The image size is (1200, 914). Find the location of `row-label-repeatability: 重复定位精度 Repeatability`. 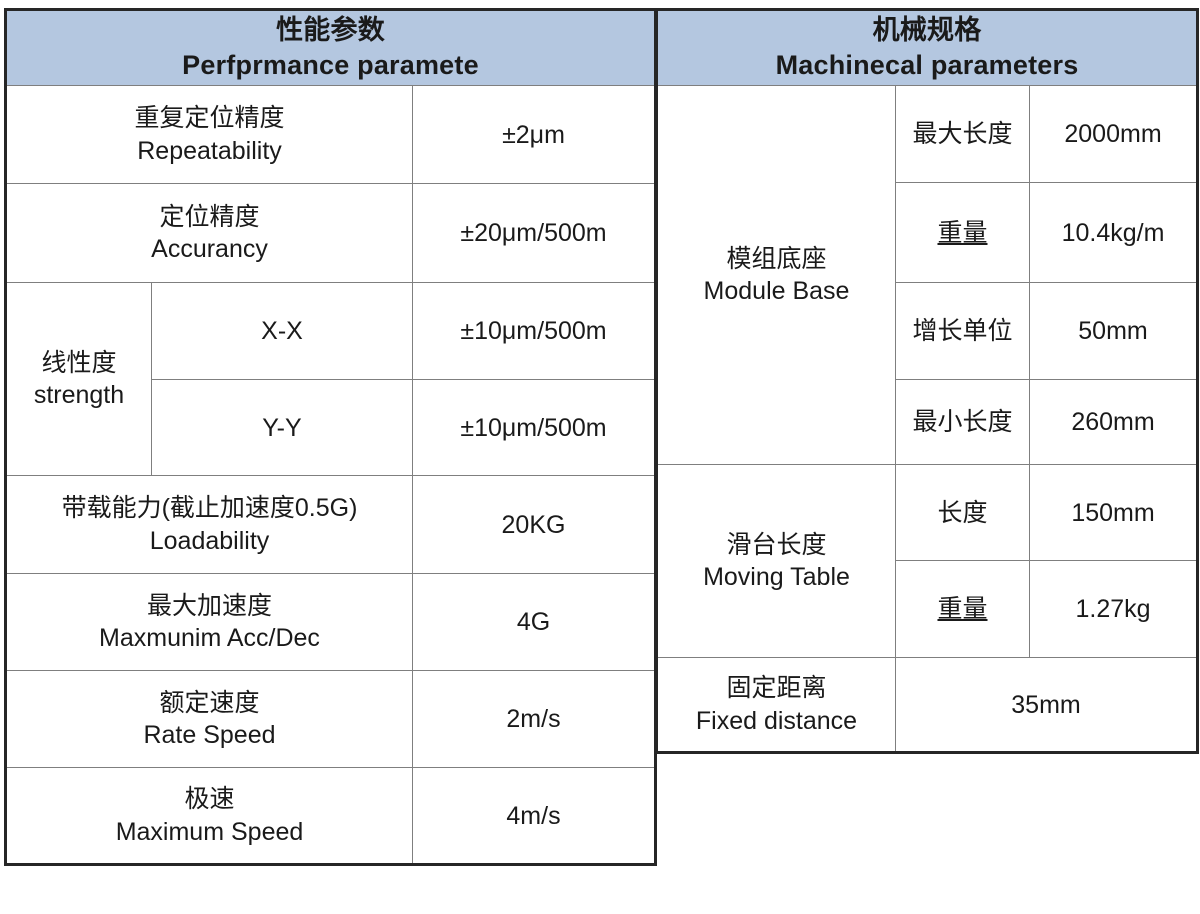

row-label-repeatability: 重复定位精度 Repeatability is located at coordinates (208, 135).